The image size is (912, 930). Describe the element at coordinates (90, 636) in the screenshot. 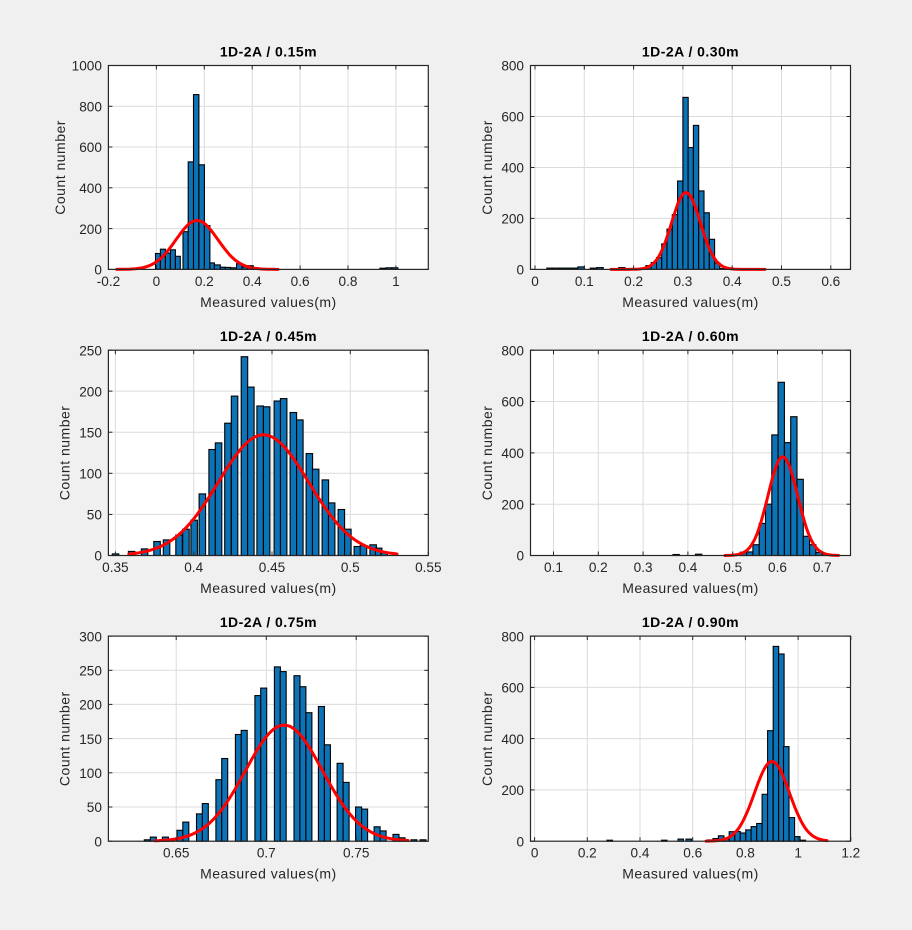

I see `svg-text: 300` at that location.